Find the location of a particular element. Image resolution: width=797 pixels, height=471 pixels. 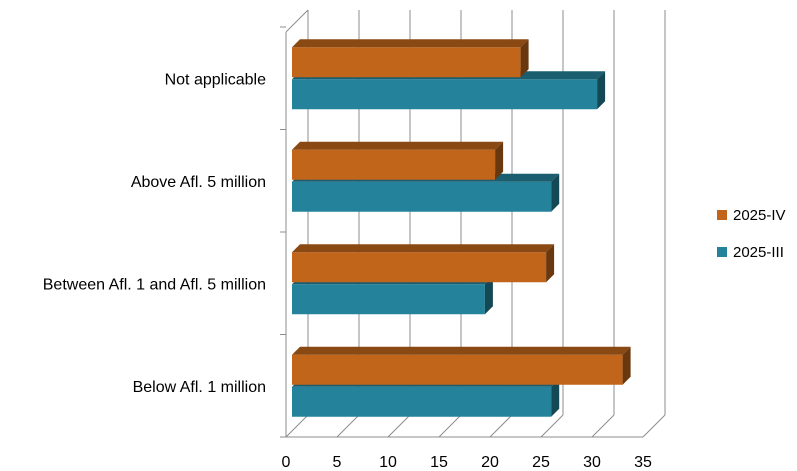

category-label: Below Afl. 1 million is located at coordinates (199, 387).